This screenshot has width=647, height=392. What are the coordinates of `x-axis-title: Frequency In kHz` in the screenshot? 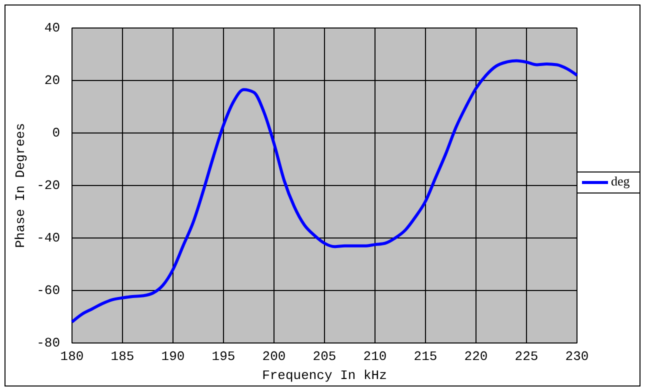 It's located at (324, 375).